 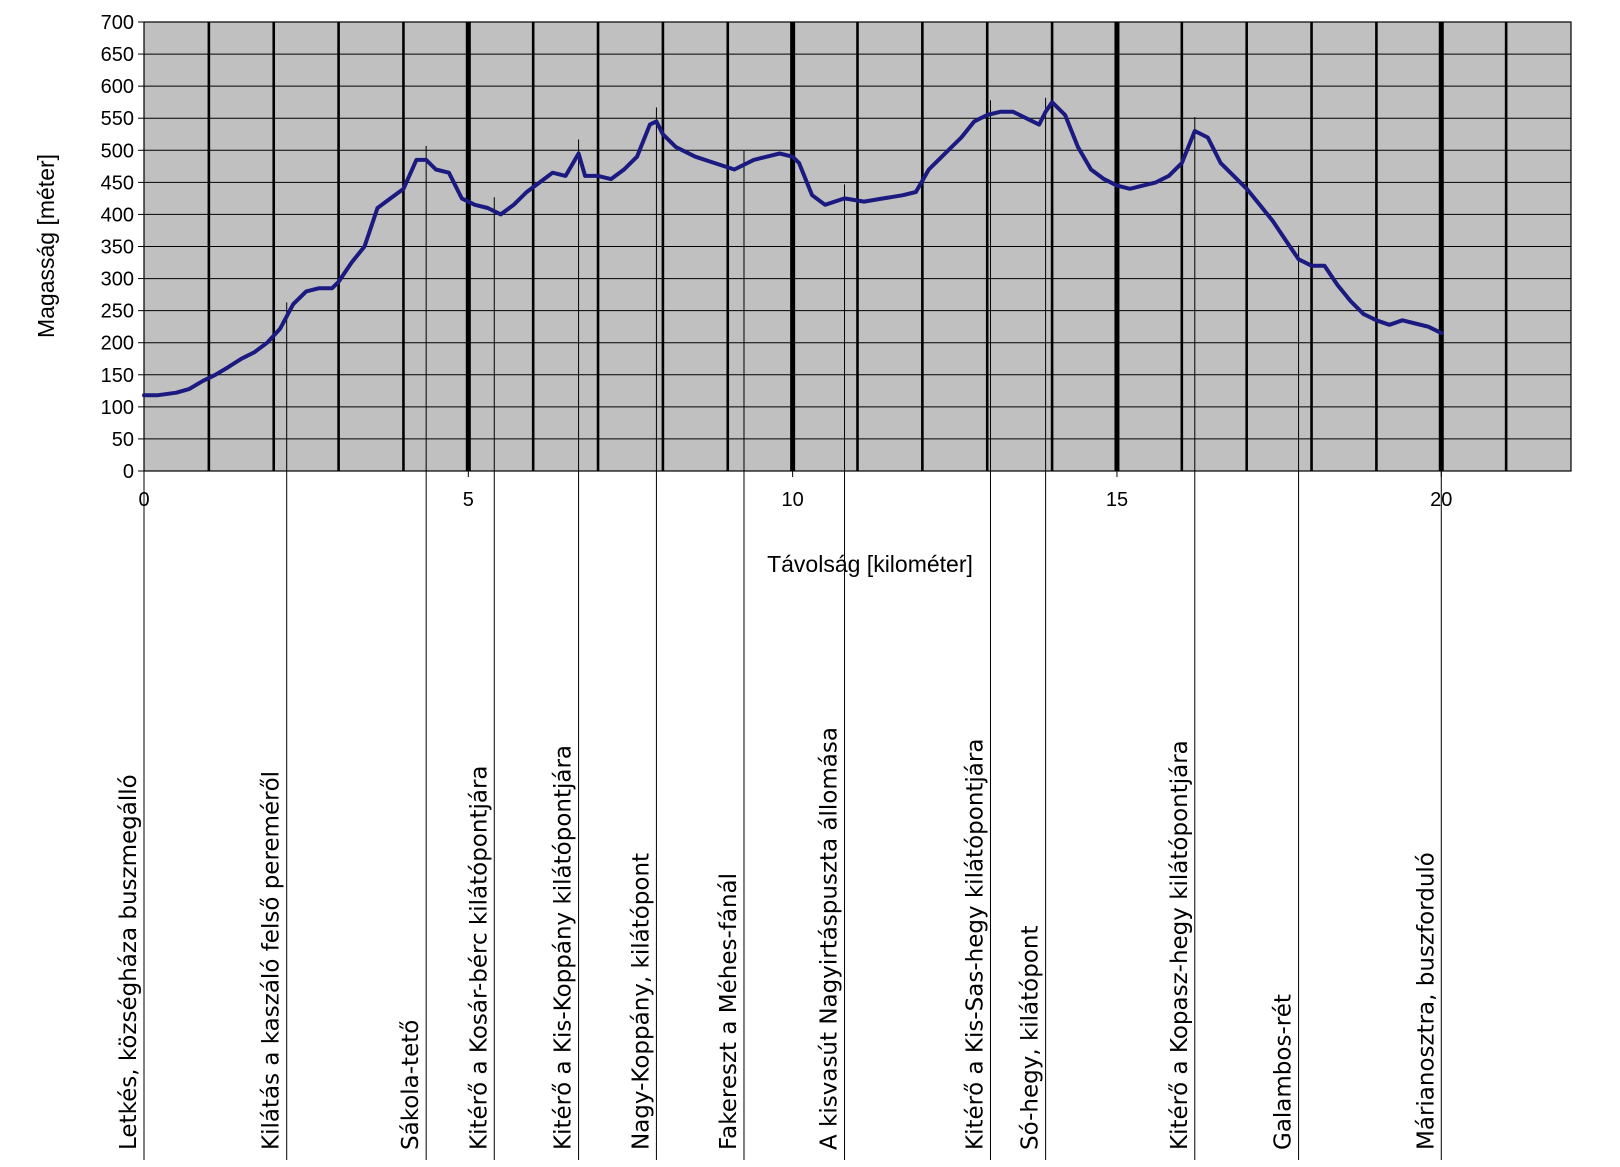 I want to click on x-tick-label: 10, so click(x=793, y=500).